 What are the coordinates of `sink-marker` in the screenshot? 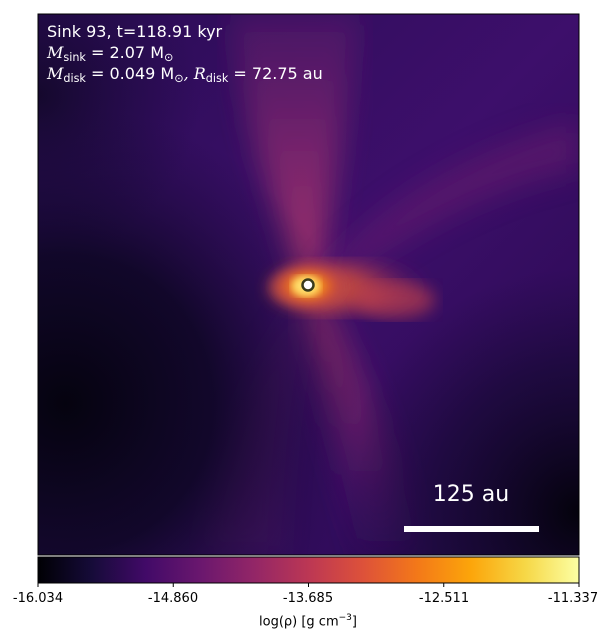 It's located at (308, 285).